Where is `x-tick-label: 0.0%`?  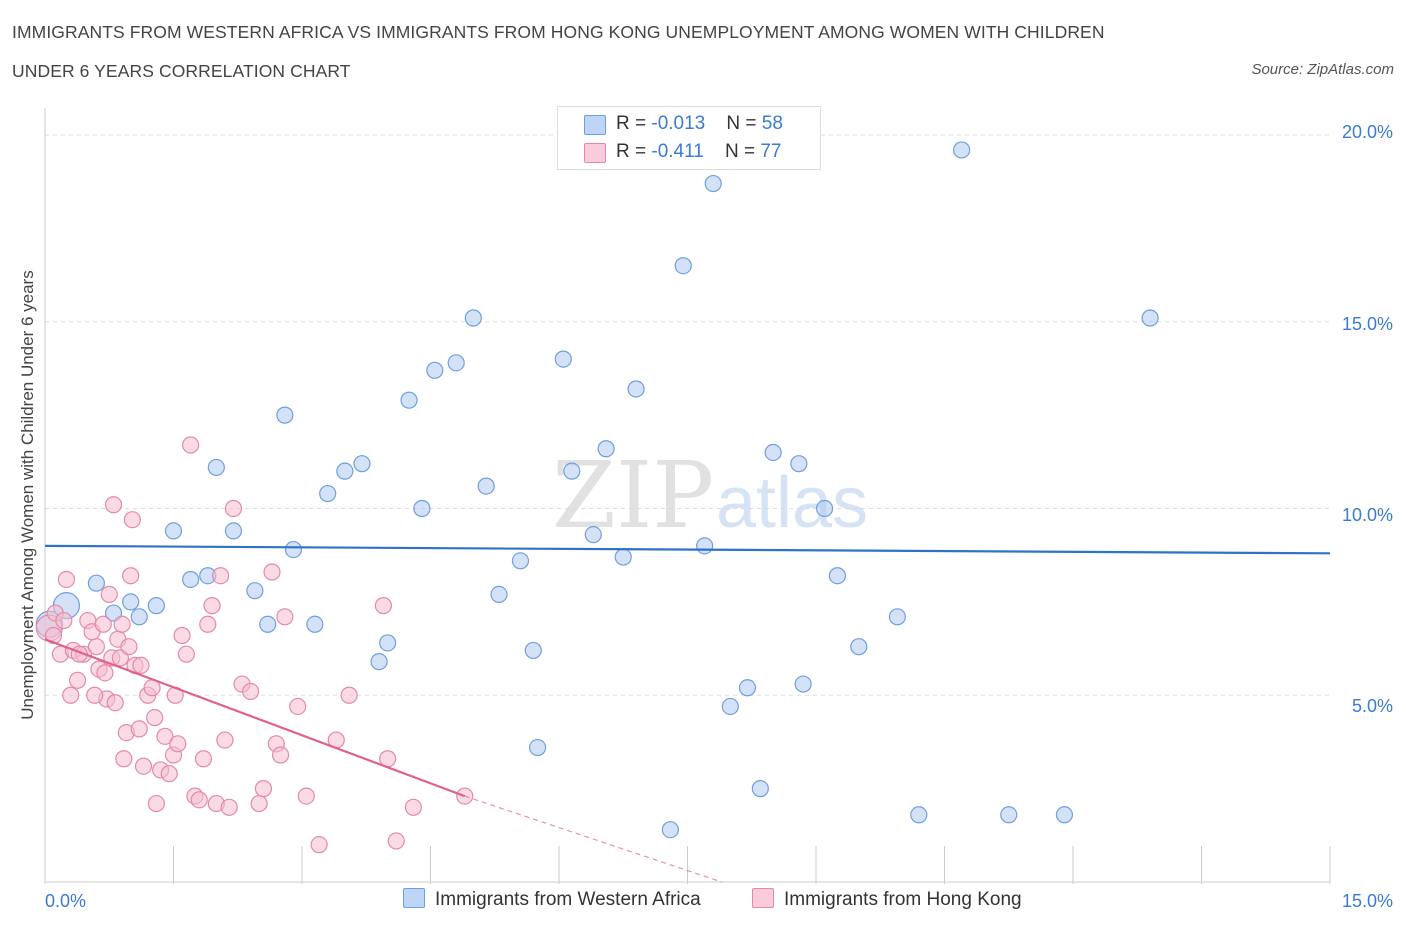 x-tick-label: 0.0% is located at coordinates (66, 901).